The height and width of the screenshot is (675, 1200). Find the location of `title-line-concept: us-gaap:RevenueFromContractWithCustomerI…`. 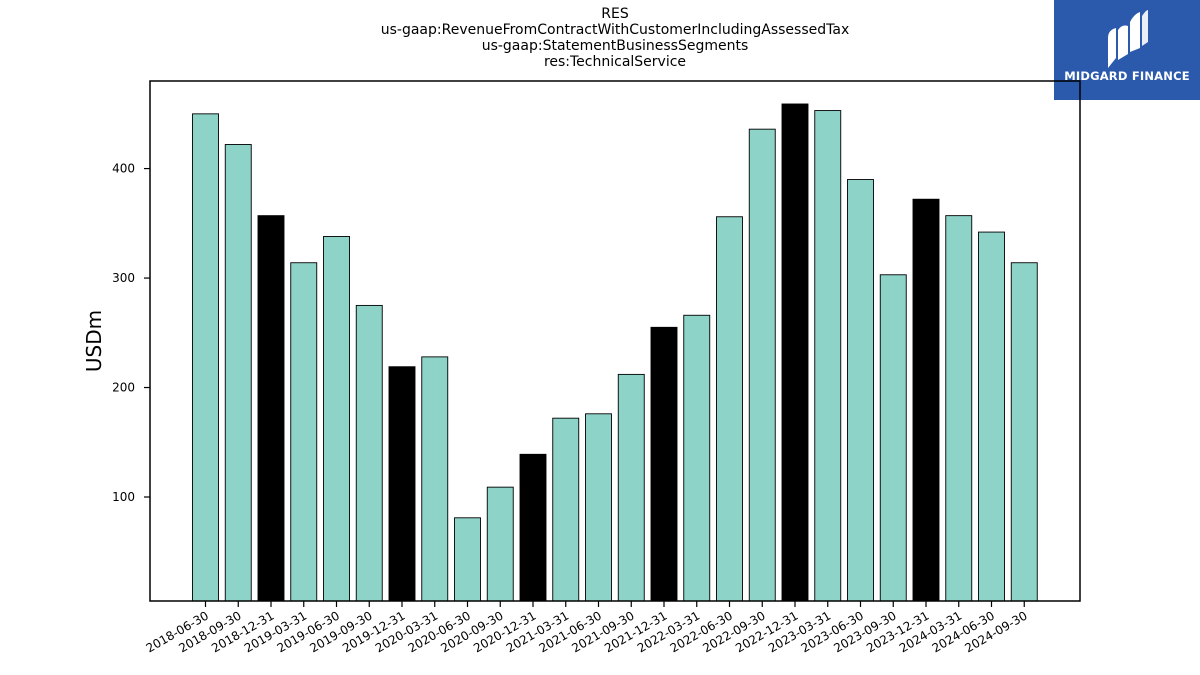

title-line-concept: us-gaap:RevenueFromContractWithCustomerI… is located at coordinates (615, 30).